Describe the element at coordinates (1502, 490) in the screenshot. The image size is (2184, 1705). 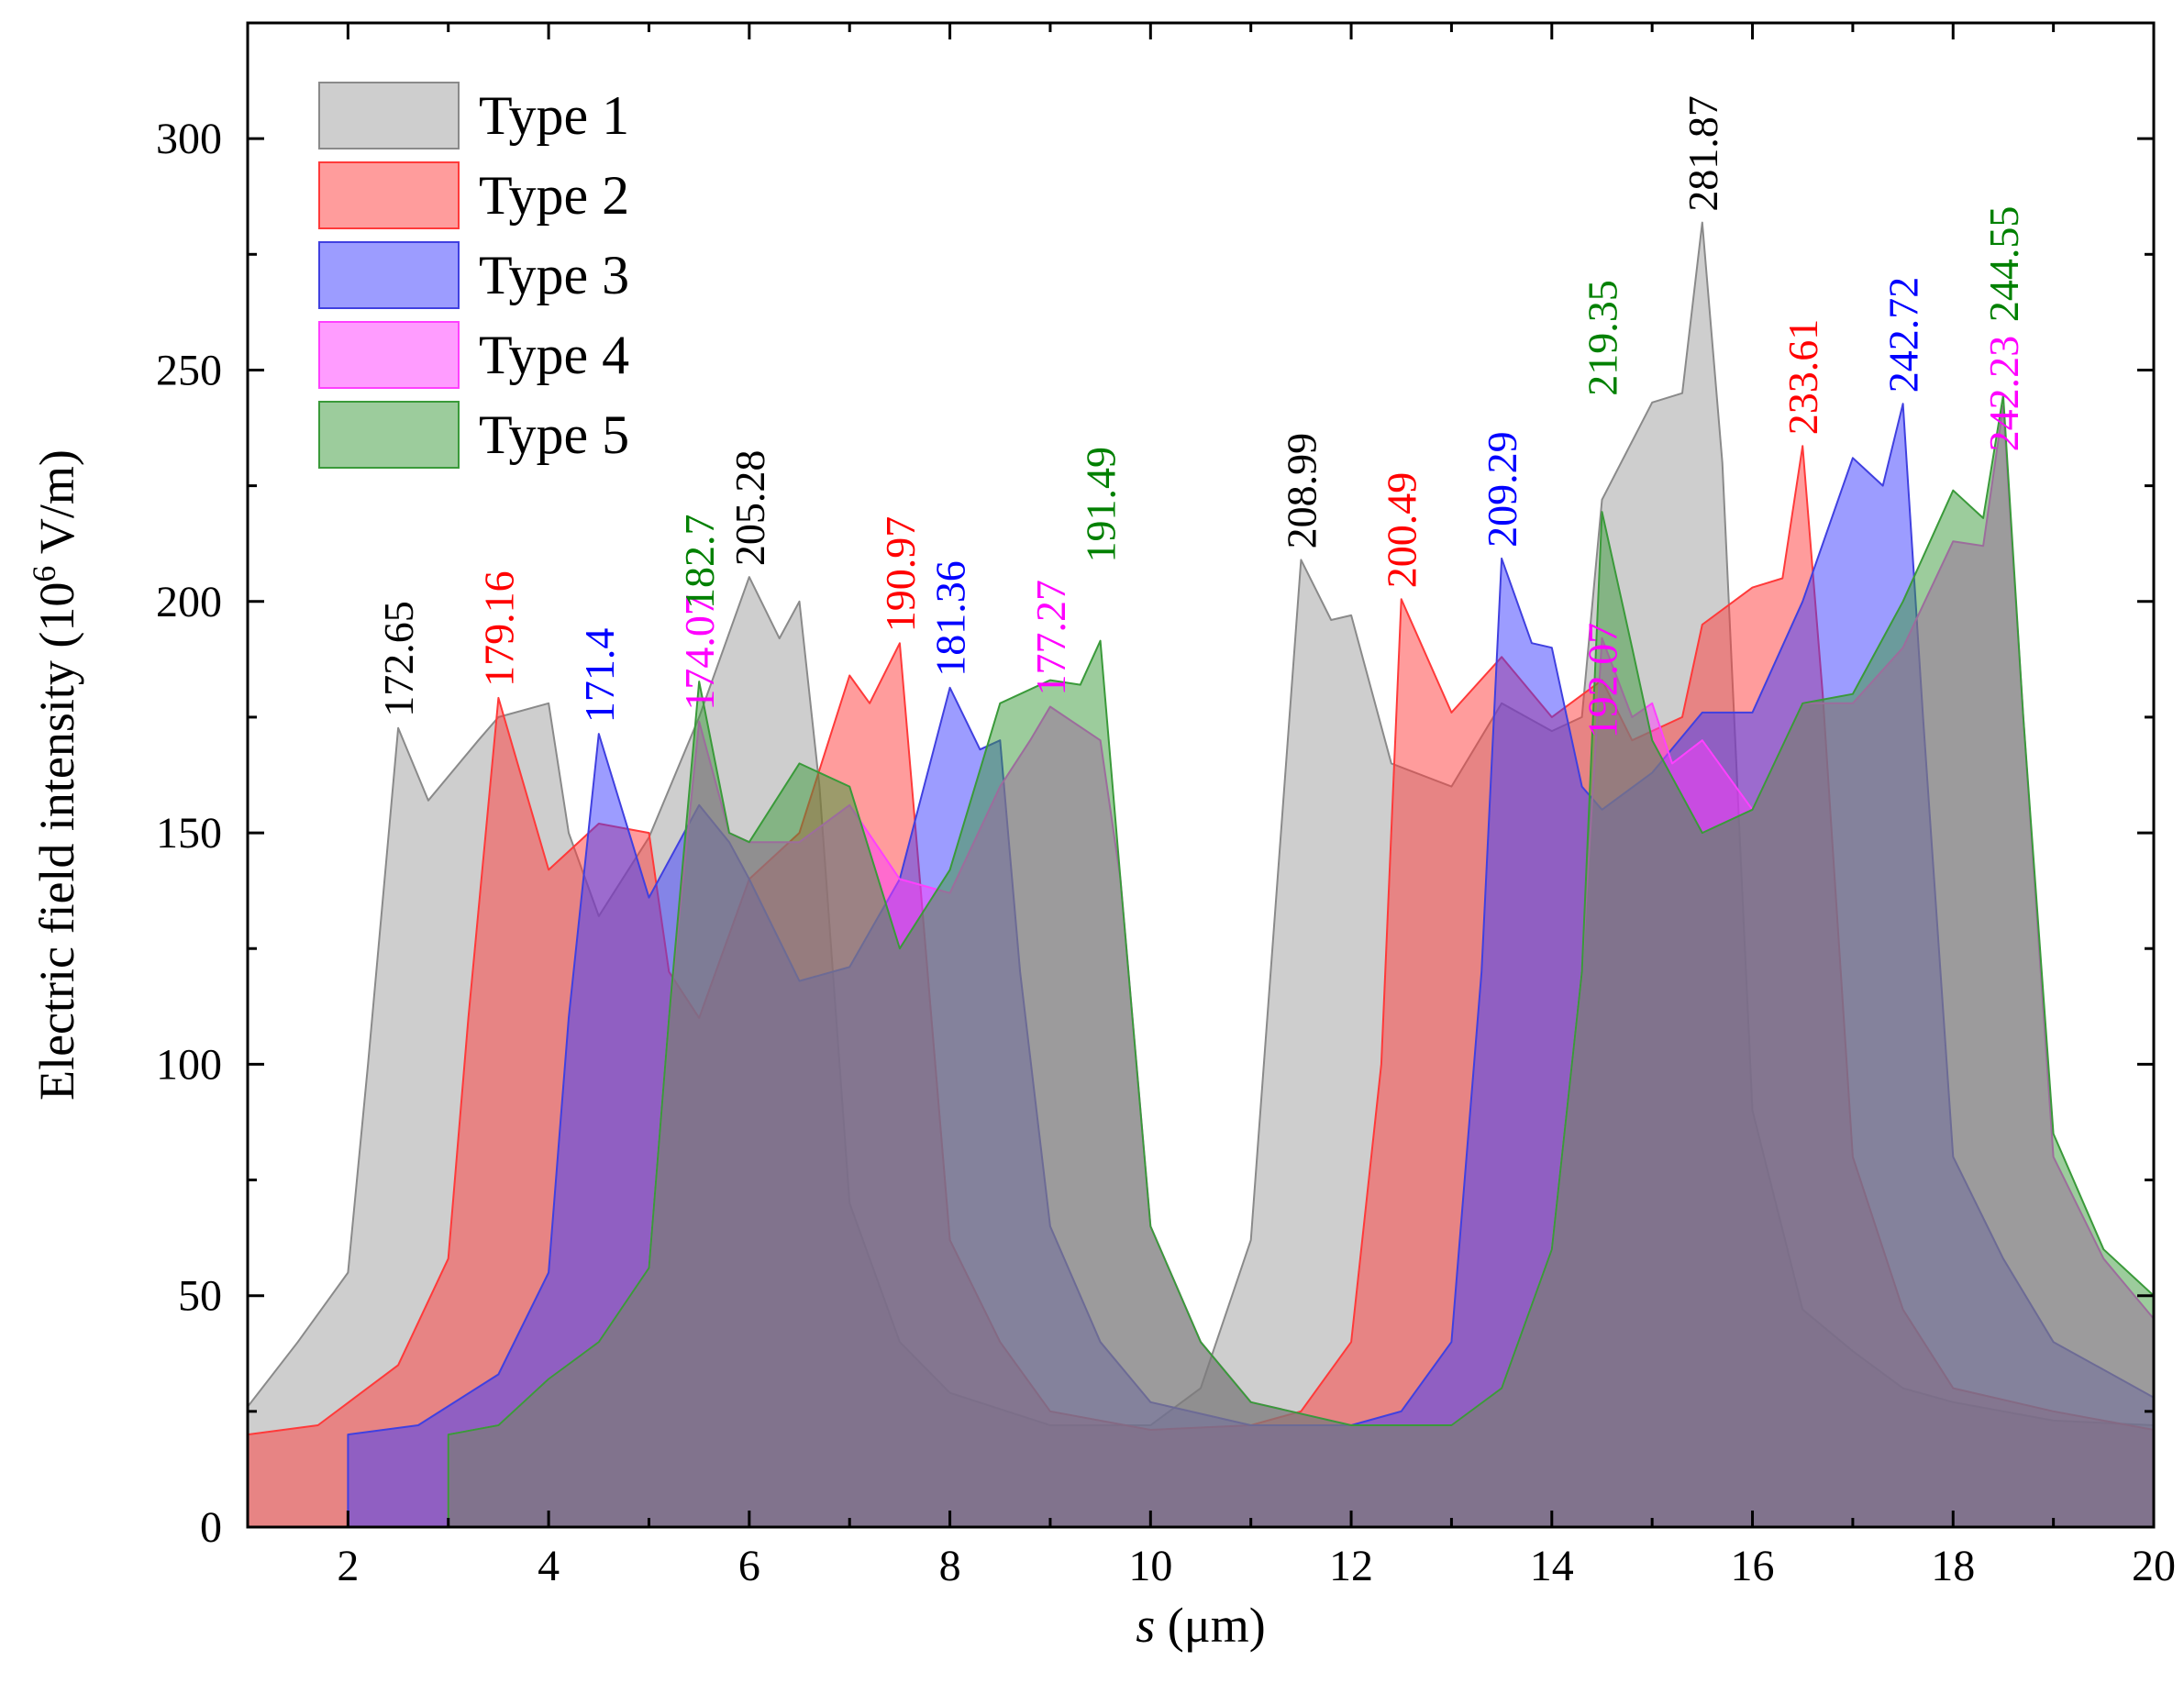
I see `peak-label: 209.29` at that location.